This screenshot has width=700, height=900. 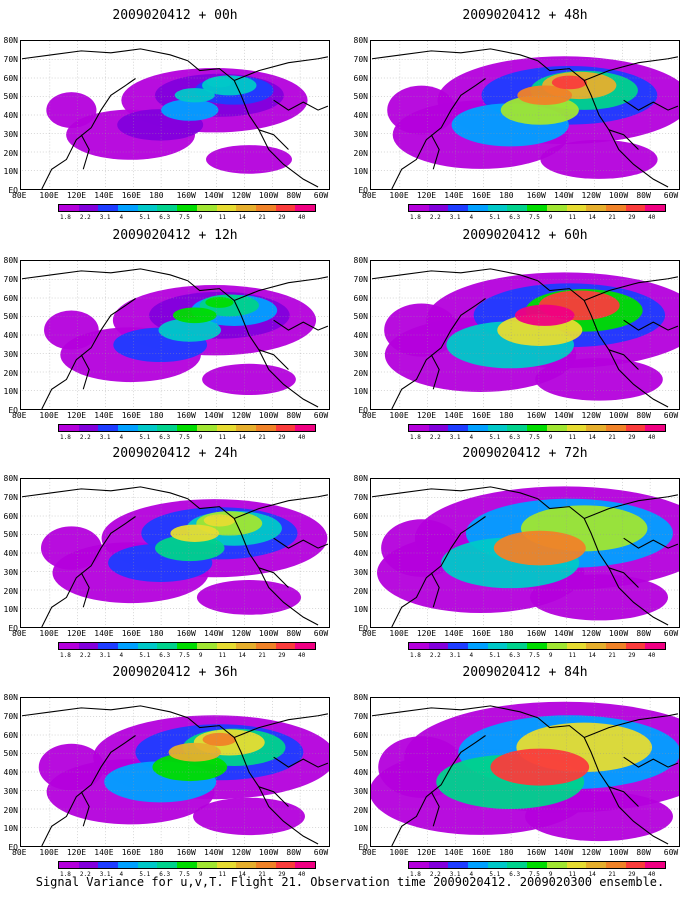 What do you see at coordinates (165, 874) in the screenshot?
I see `colorbar-label: 6.3` at bounding box center [165, 874].